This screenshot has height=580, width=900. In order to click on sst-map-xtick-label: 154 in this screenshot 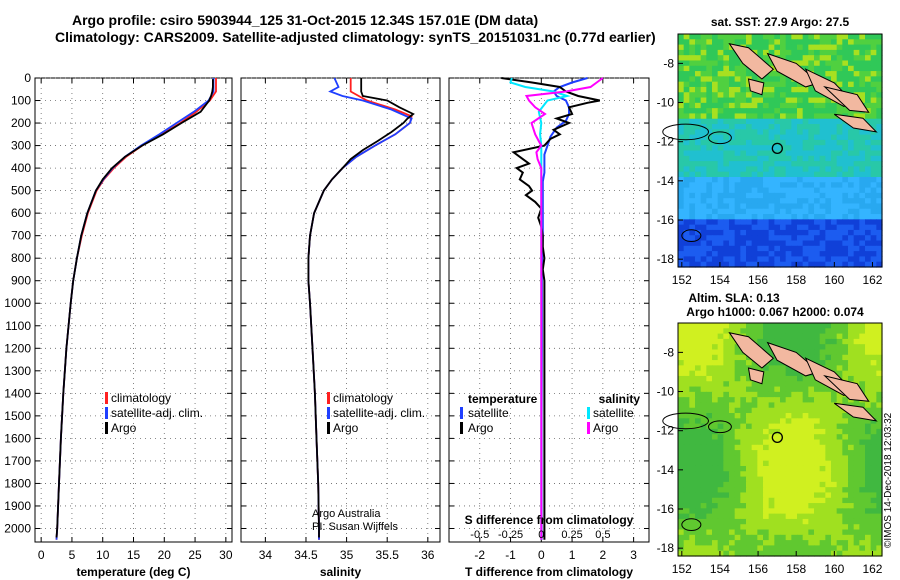, I will do `click(720, 280)`.